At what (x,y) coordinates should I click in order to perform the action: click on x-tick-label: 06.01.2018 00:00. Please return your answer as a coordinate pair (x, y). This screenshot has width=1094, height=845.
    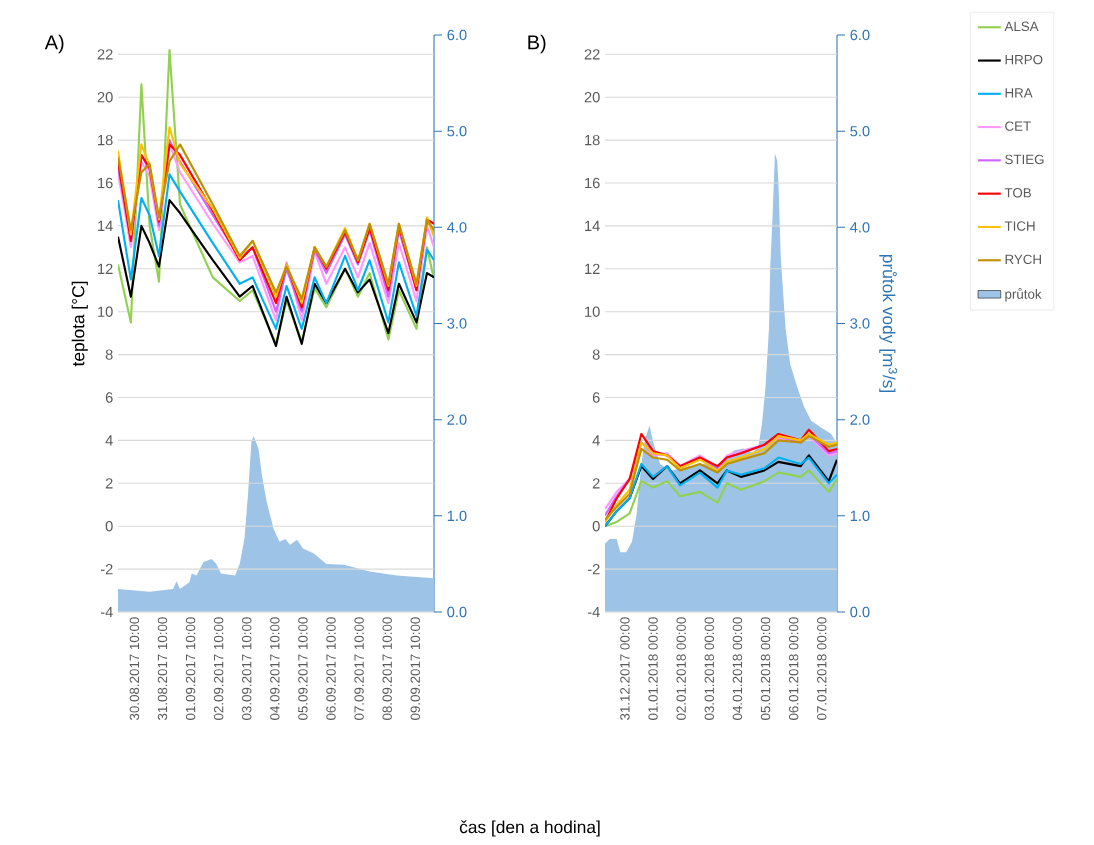
    Looking at the image, I should click on (793, 668).